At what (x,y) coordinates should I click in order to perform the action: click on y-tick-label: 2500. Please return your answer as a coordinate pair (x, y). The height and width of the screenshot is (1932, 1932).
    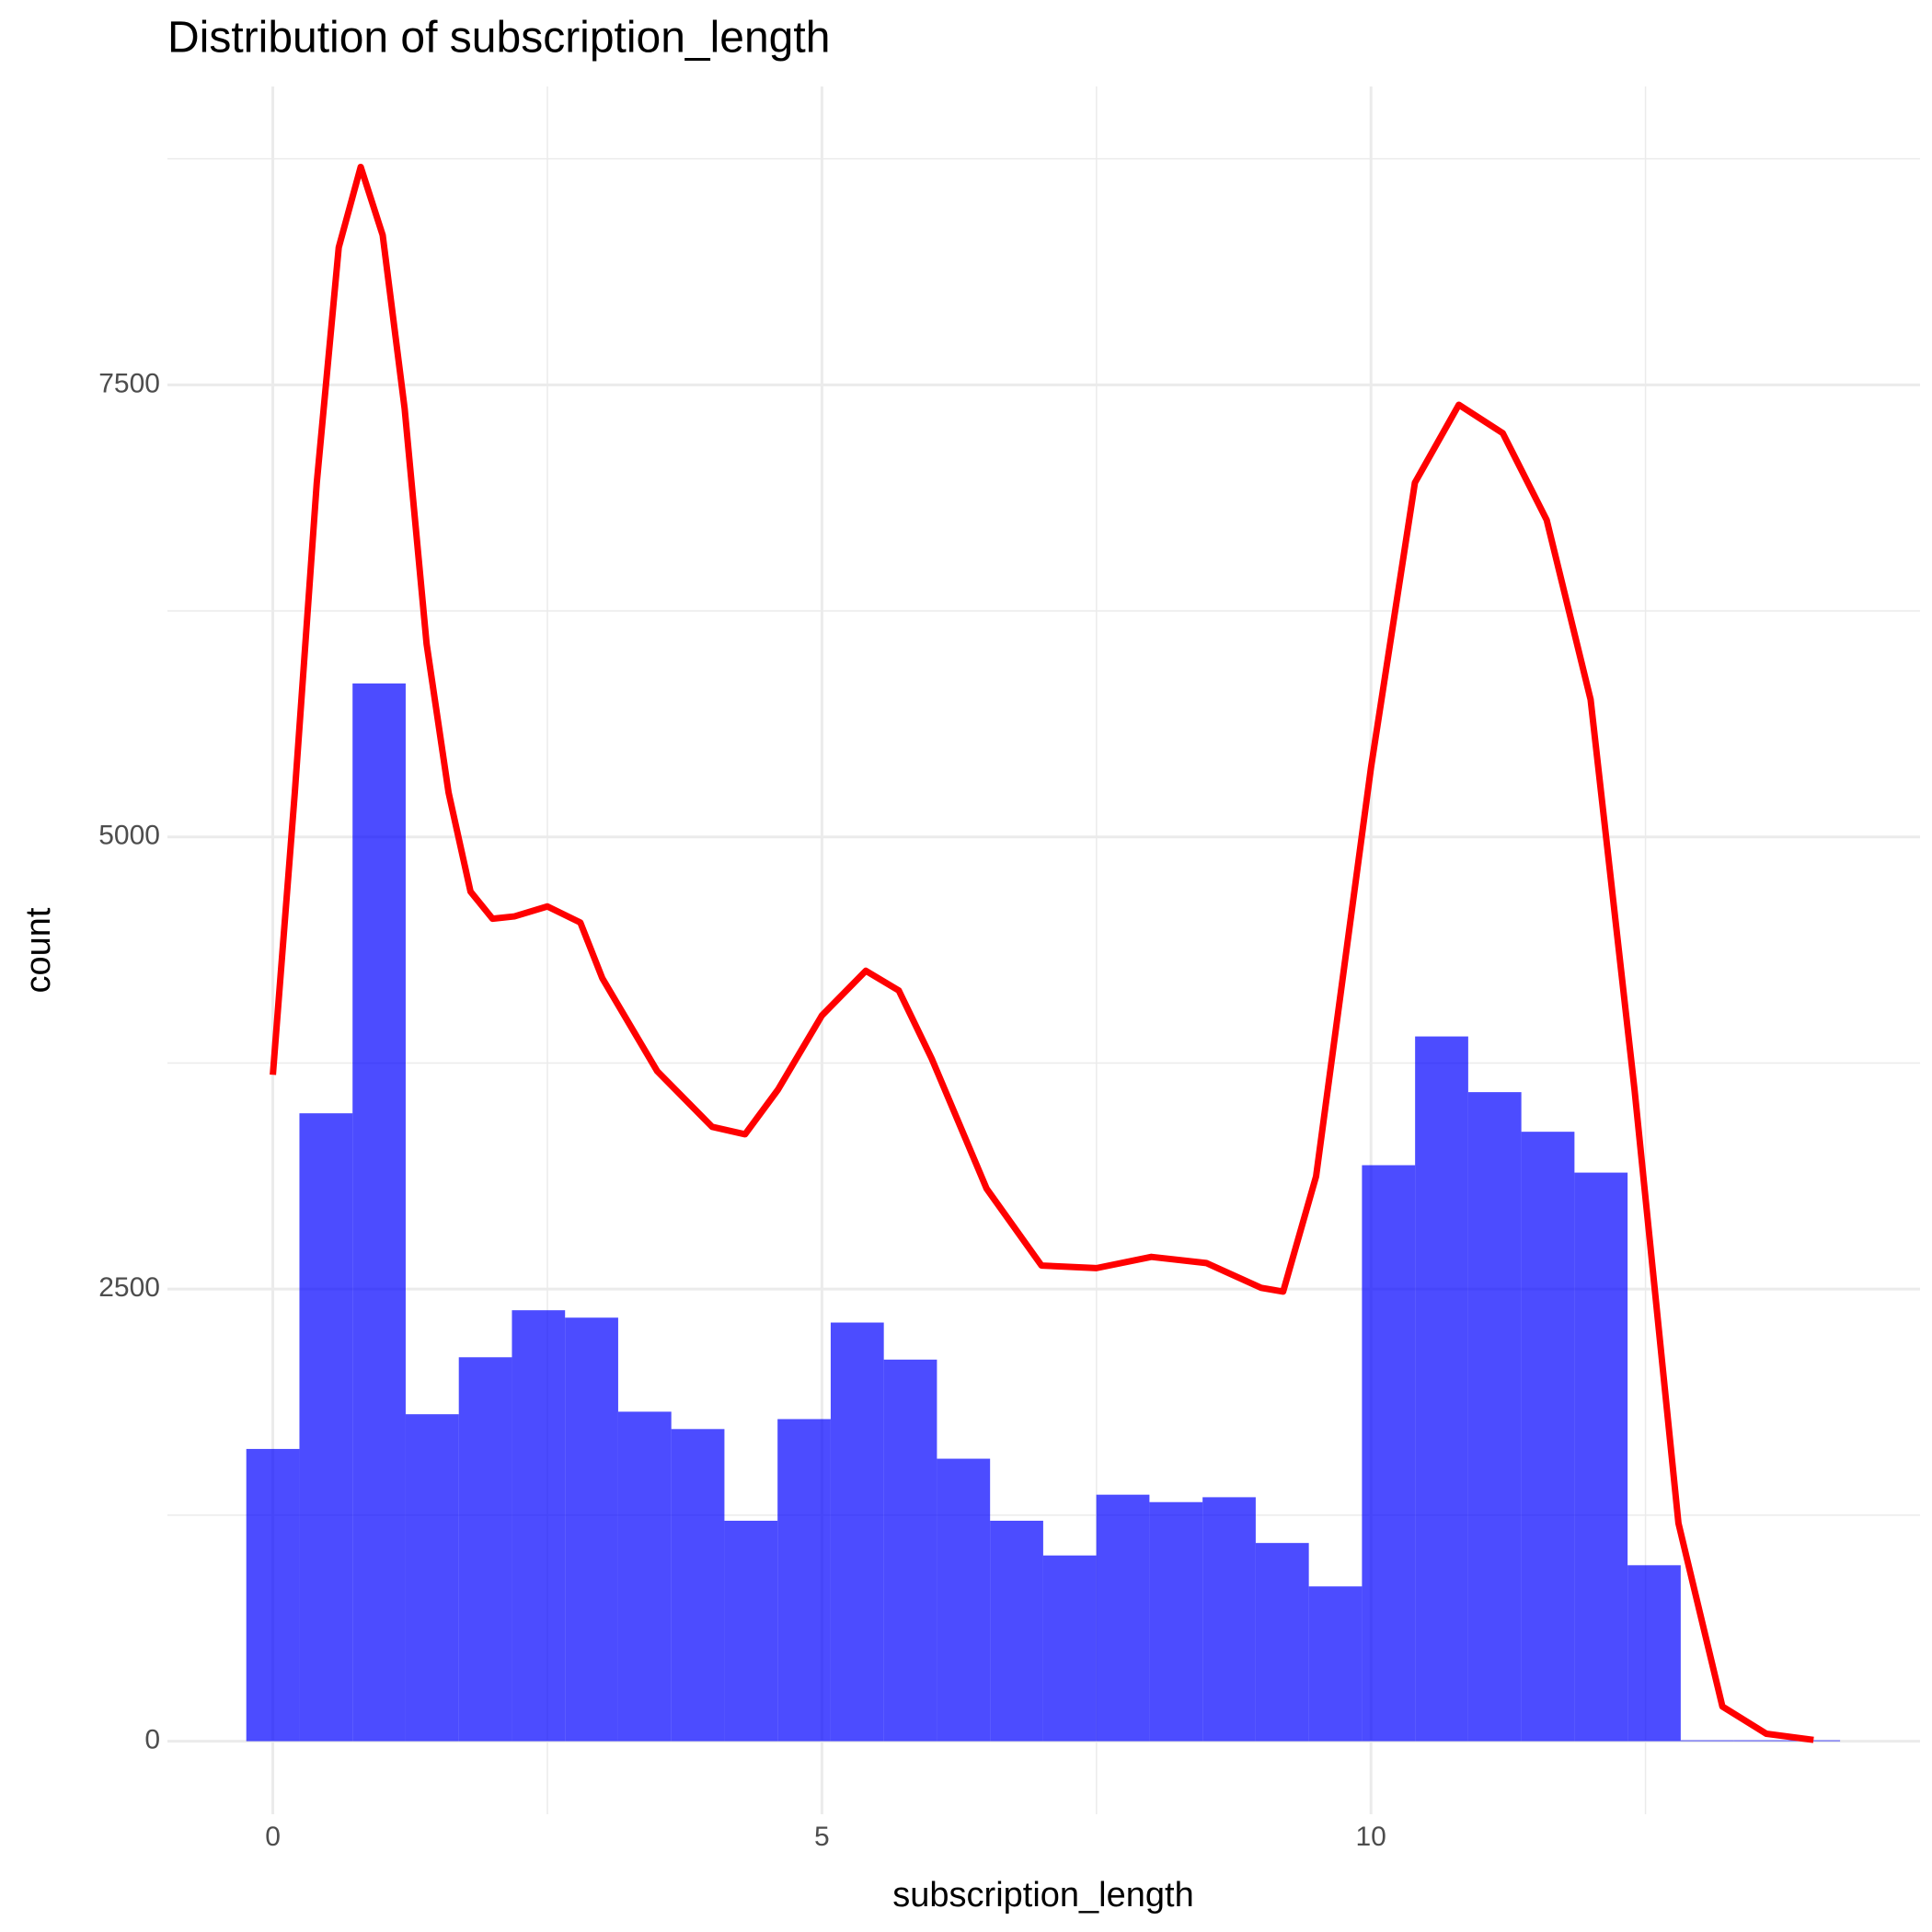
    Looking at the image, I should click on (129, 1287).